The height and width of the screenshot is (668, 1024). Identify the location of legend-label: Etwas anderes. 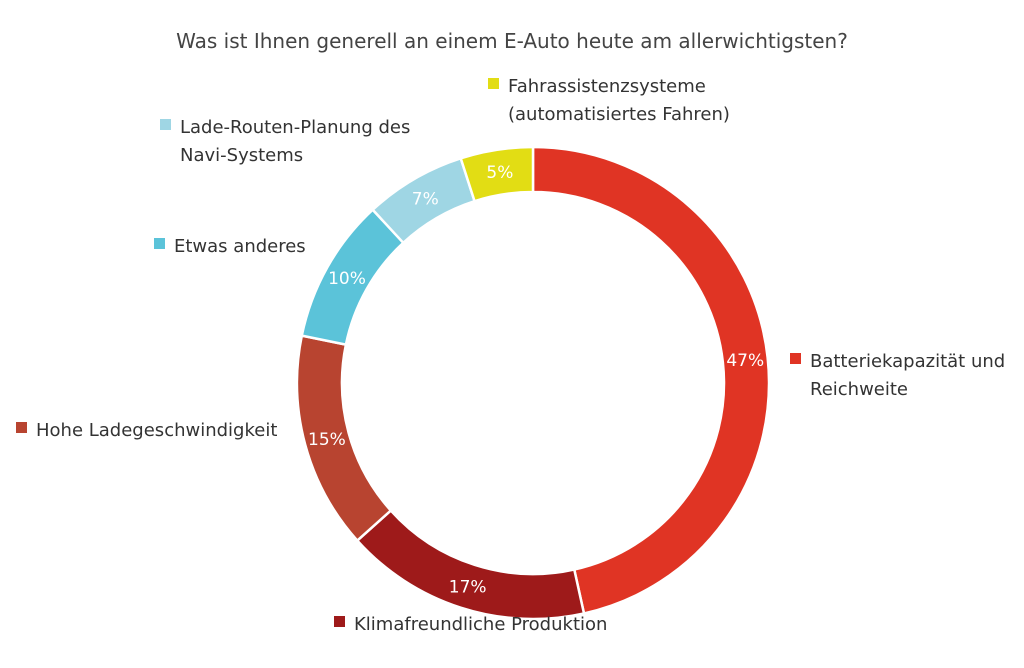
(240, 246).